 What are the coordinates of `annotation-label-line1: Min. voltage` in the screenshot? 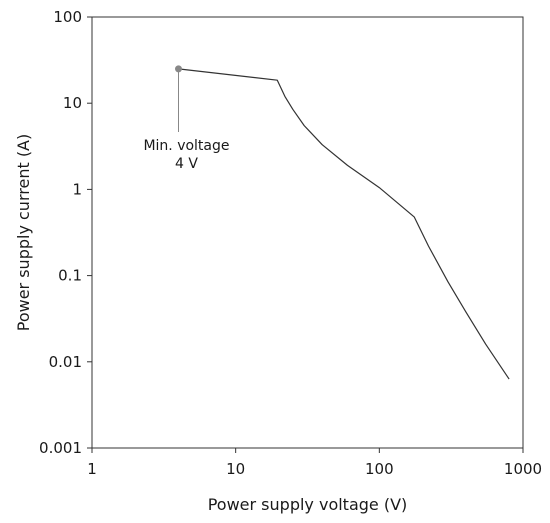 It's located at (186, 146).